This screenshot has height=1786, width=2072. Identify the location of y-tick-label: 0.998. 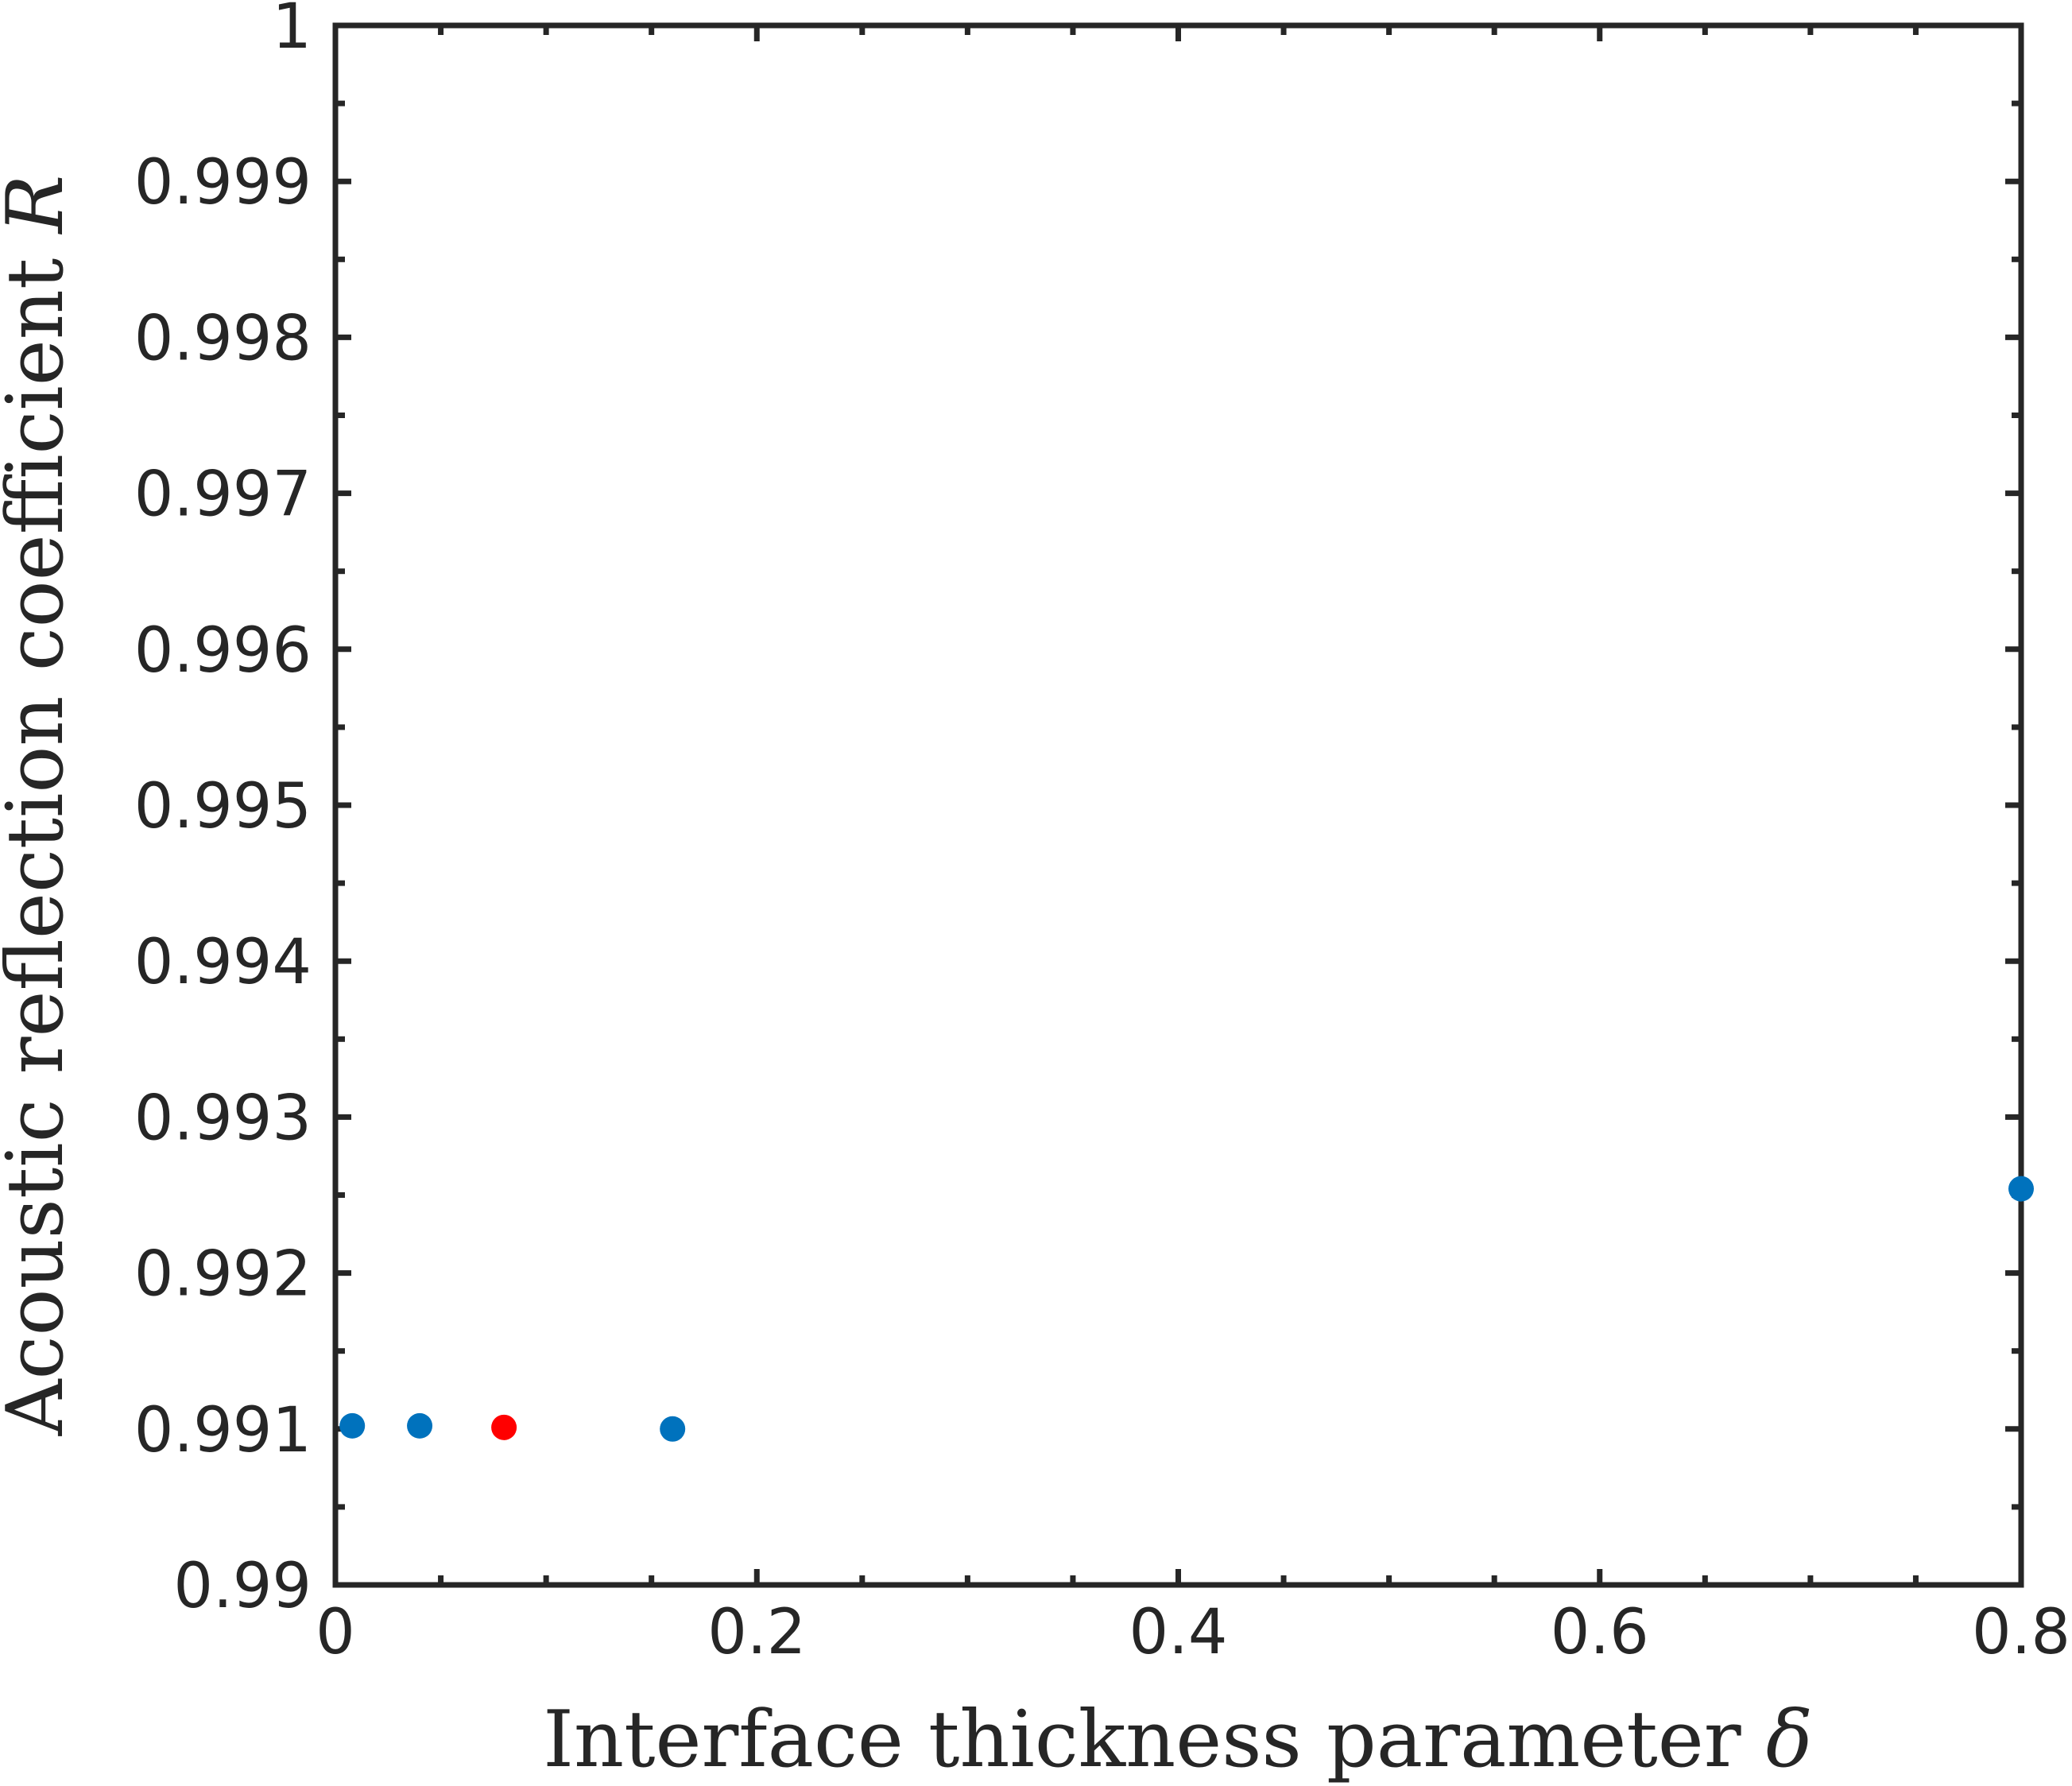
(223, 338).